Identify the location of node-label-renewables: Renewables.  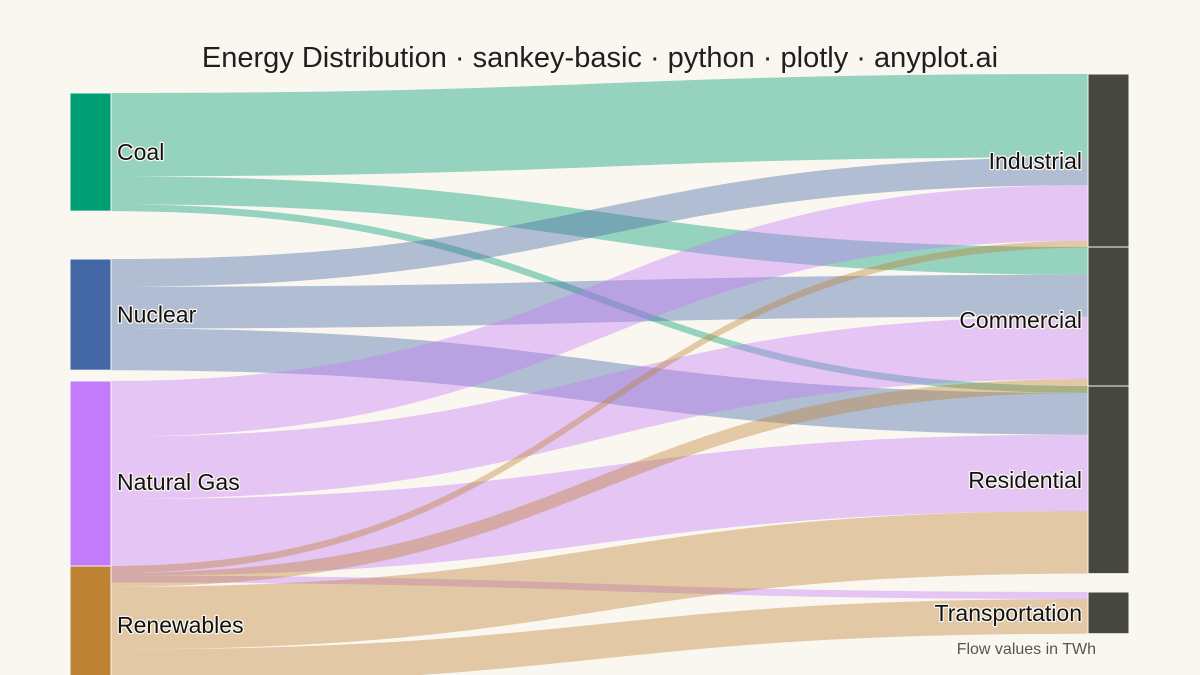
(180, 625).